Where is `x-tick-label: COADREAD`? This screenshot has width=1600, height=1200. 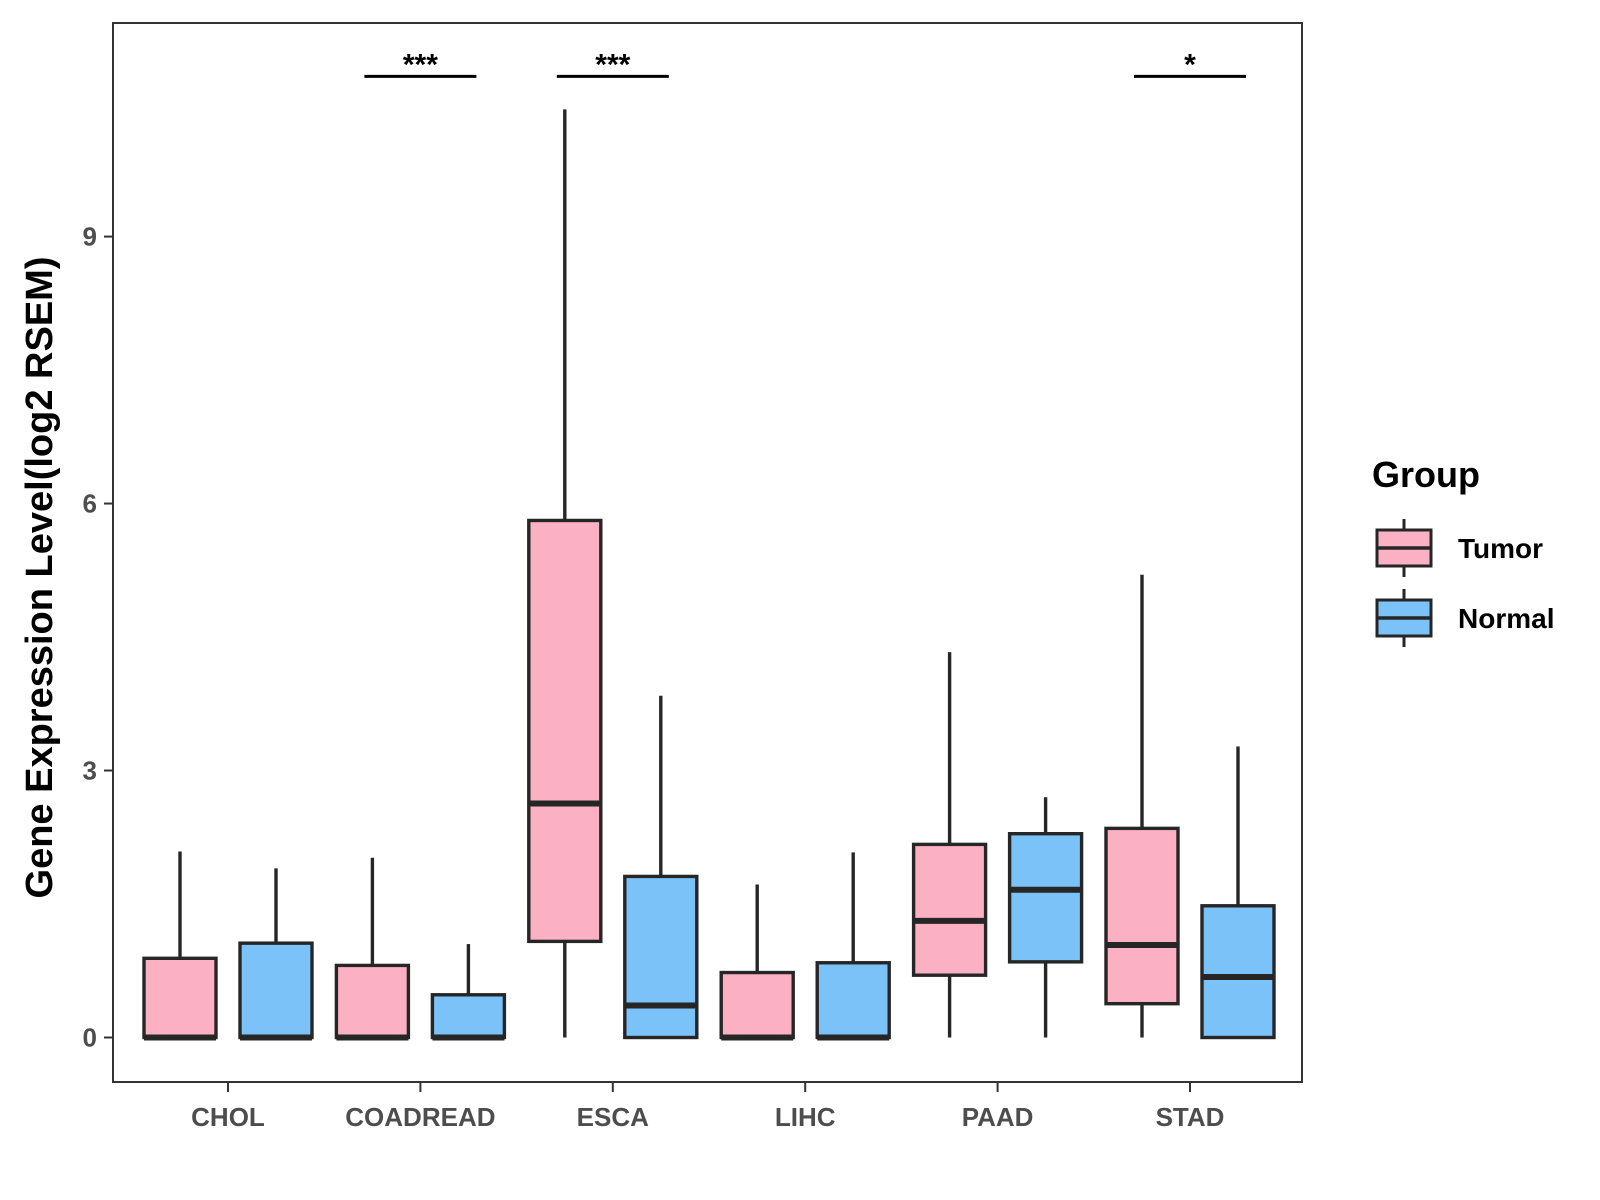 x-tick-label: COADREAD is located at coordinates (420, 1117).